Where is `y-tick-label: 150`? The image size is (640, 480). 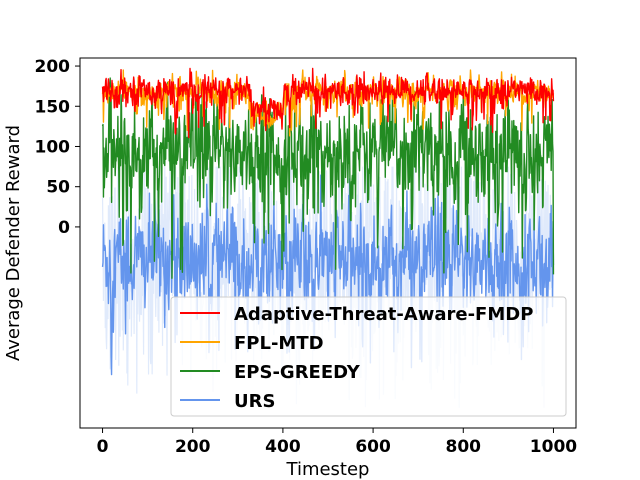 y-tick-label: 150 is located at coordinates (53, 107).